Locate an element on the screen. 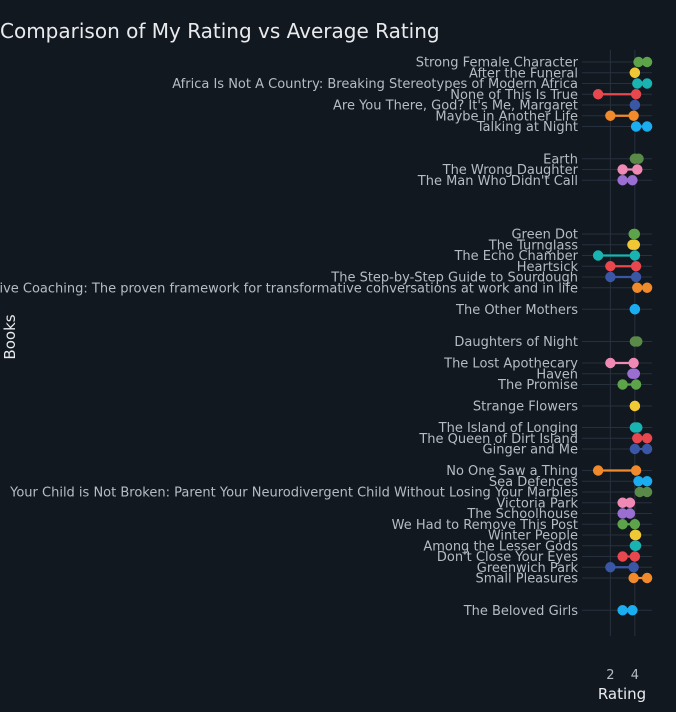 The image size is (676, 712). x-tick-label: 4 is located at coordinates (635, 675).